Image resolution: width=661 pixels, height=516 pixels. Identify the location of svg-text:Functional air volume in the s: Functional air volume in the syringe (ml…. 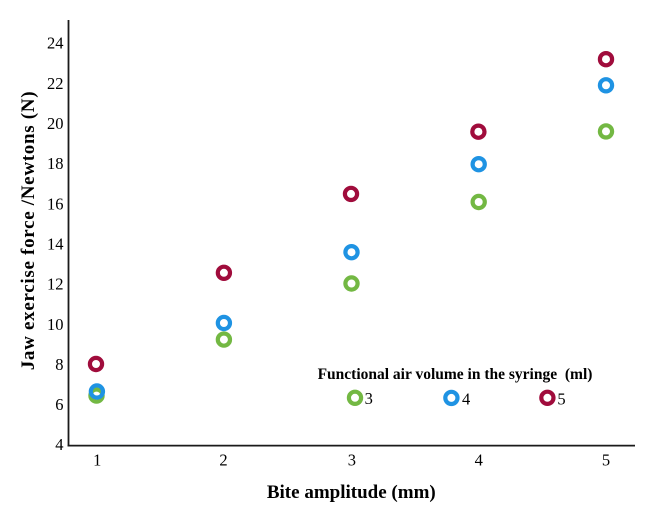
(455, 374).